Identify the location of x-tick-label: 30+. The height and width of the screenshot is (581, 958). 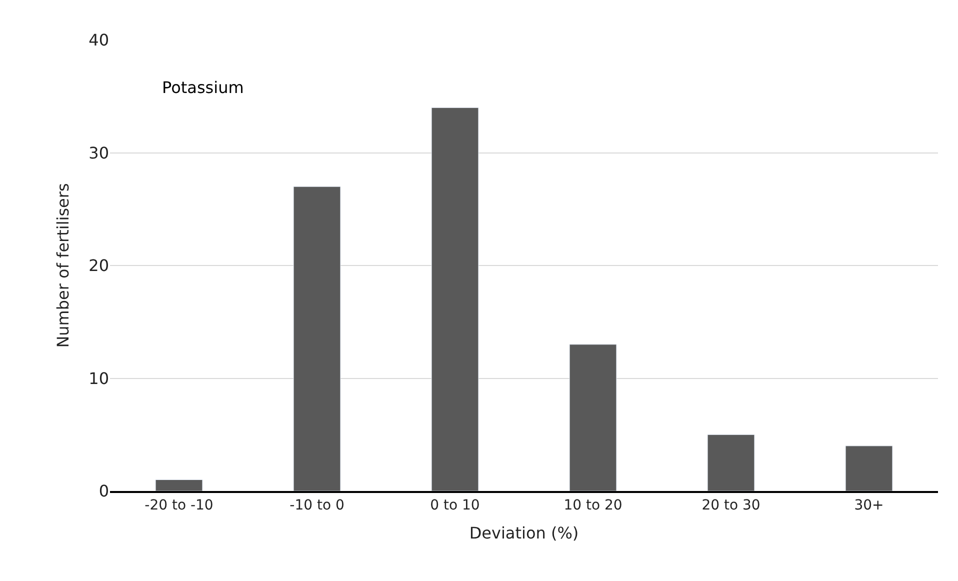
(869, 506).